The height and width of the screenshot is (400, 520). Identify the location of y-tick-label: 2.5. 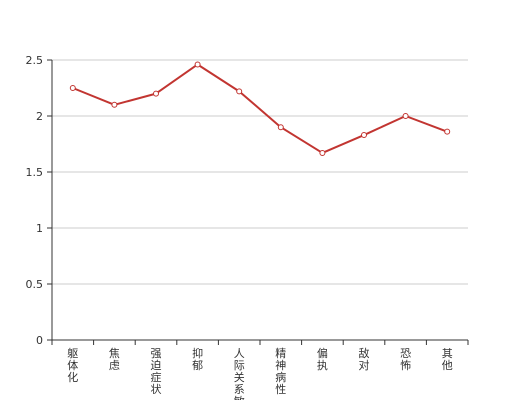
(35, 60).